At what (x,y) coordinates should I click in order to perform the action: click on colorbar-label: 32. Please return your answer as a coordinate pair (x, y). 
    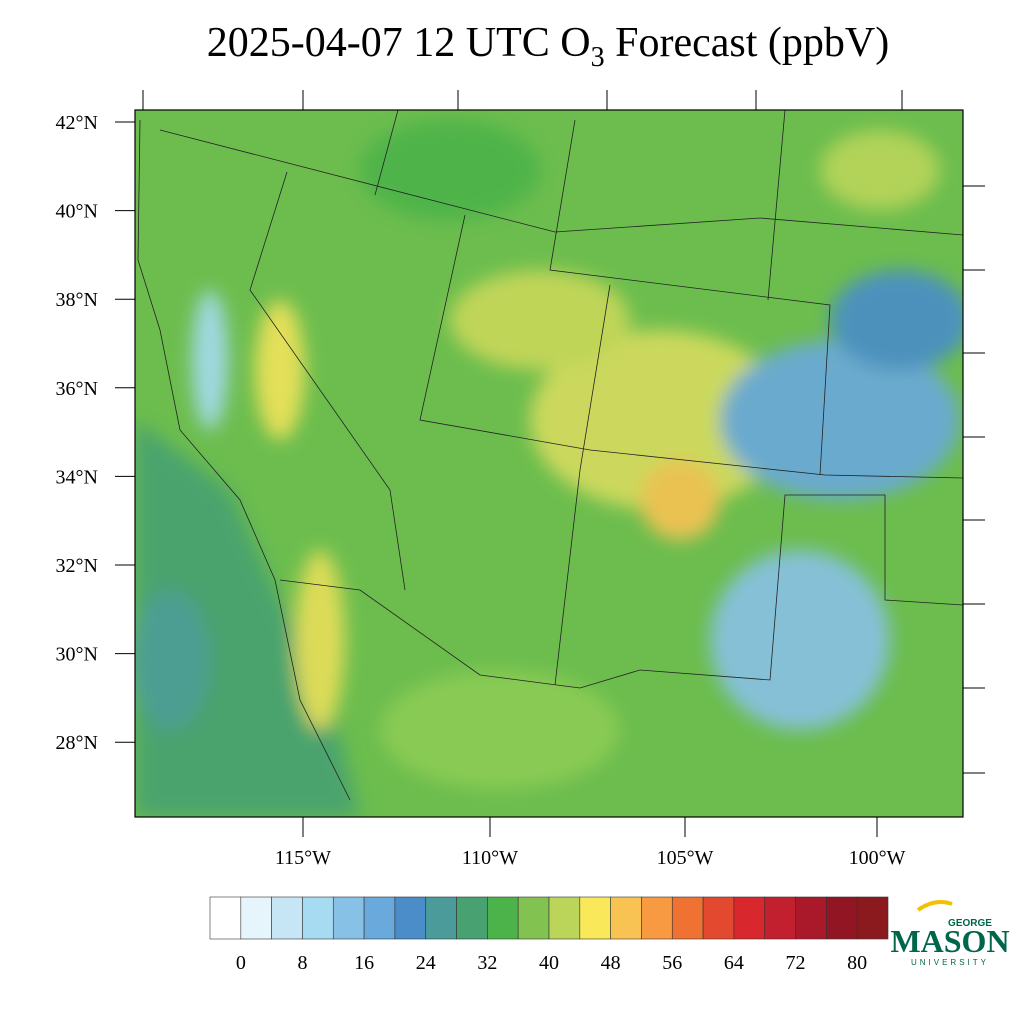
    Looking at the image, I should click on (487, 963).